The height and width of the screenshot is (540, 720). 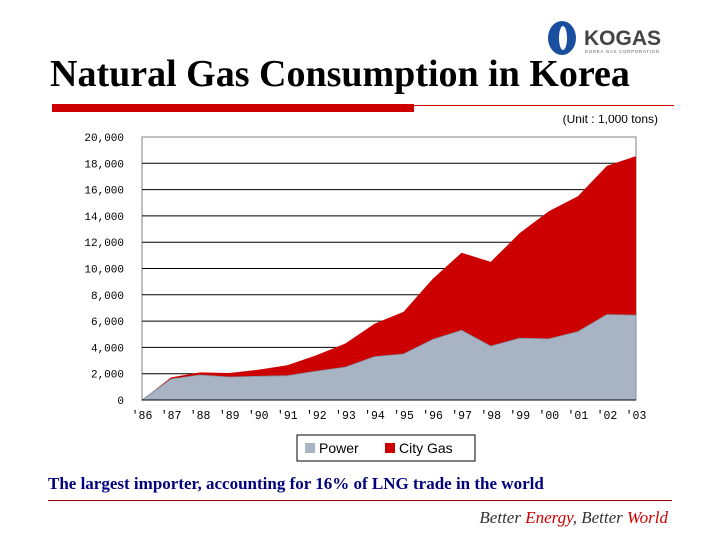 What do you see at coordinates (519, 416) in the screenshot?
I see `x-tick-label: '99` at bounding box center [519, 416].